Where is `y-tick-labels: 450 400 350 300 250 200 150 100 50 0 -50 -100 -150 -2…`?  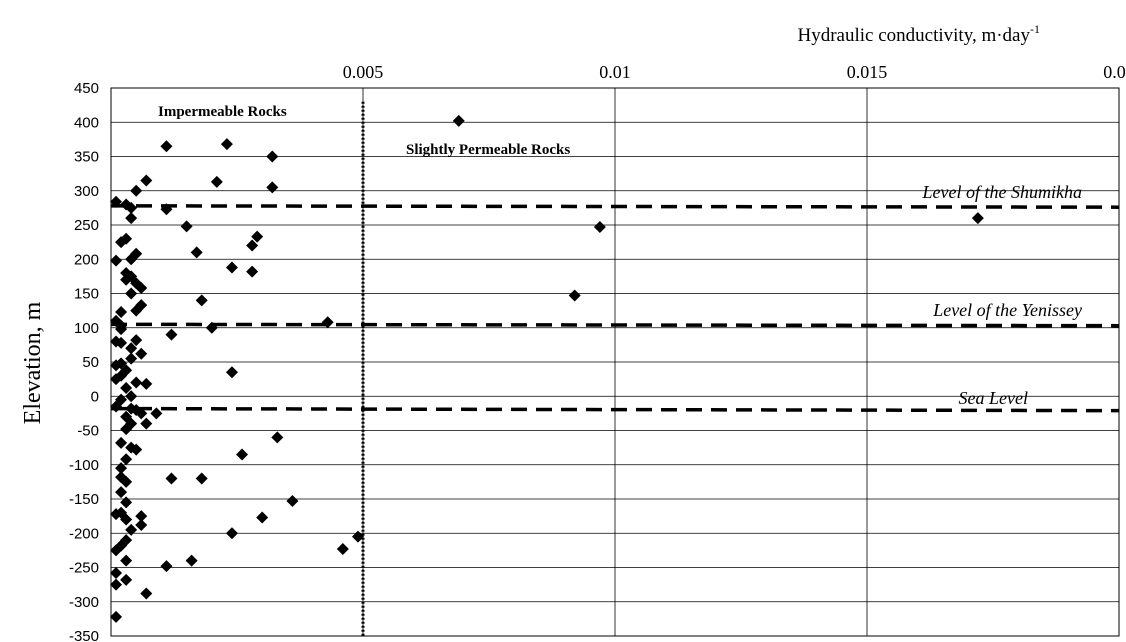 y-tick-labels: 450 400 350 300 250 200 150 100 50 0 -50 -100 -150 -2… is located at coordinates (84, 361).